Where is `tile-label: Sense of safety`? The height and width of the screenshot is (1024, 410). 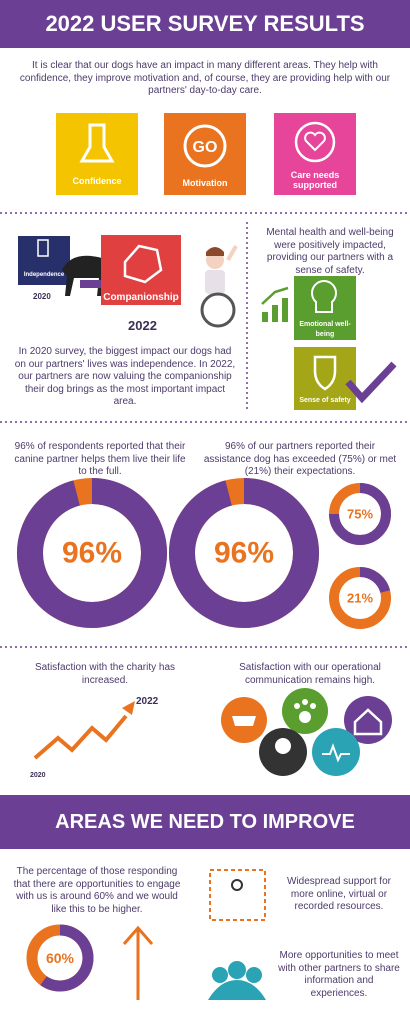
tile-label: Sense of safety is located at coordinates (325, 400).